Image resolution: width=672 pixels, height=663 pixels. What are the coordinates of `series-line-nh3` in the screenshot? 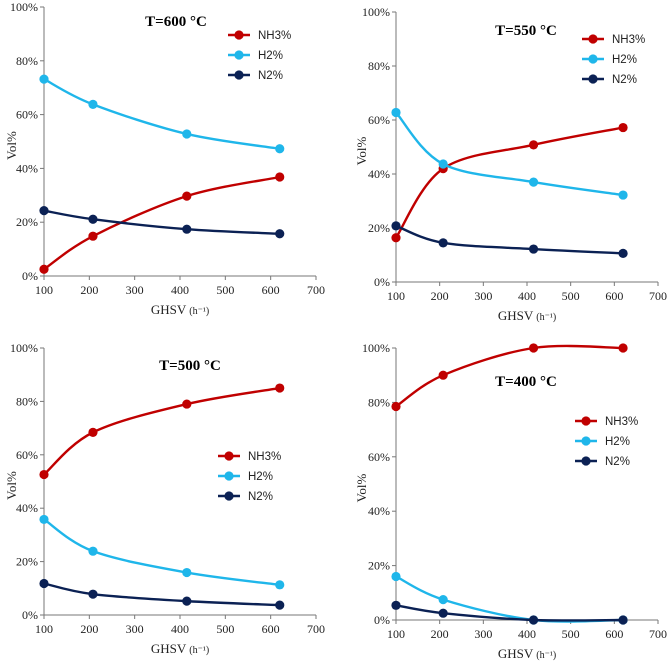 It's located at (509, 182).